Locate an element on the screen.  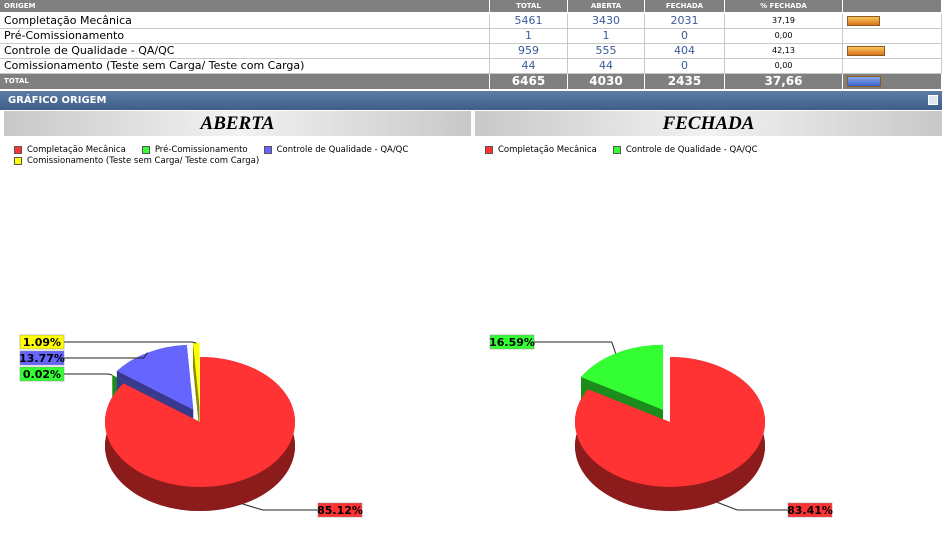
legend-item: Pré-Comissionamento is located at coordinates (194, 149).